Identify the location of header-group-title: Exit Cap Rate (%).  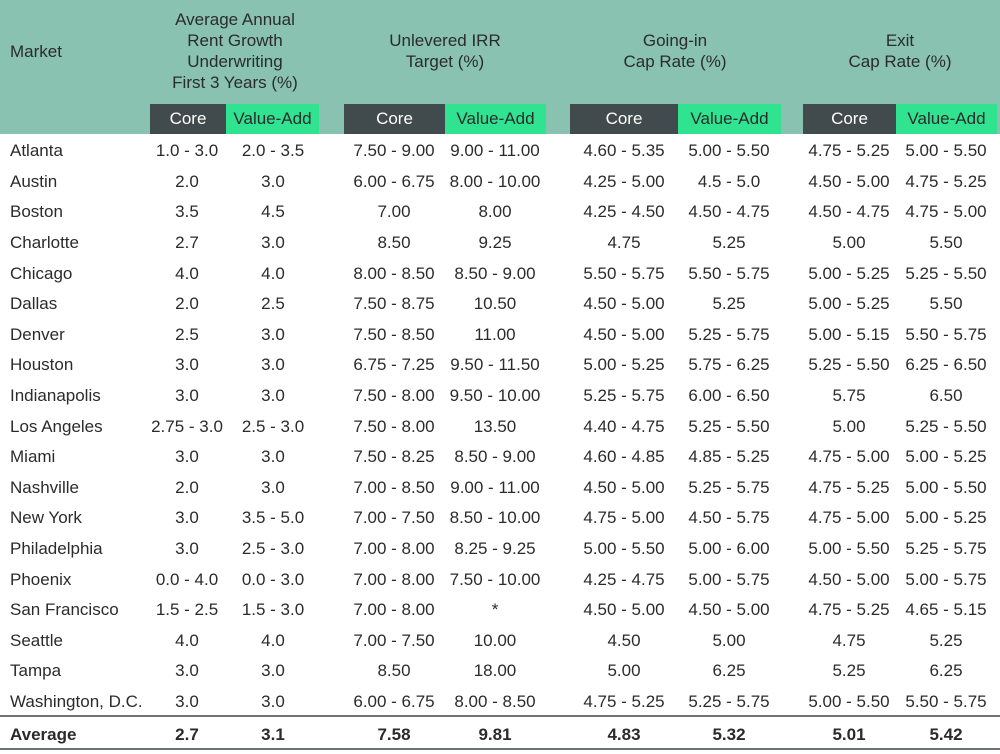
(900, 51).